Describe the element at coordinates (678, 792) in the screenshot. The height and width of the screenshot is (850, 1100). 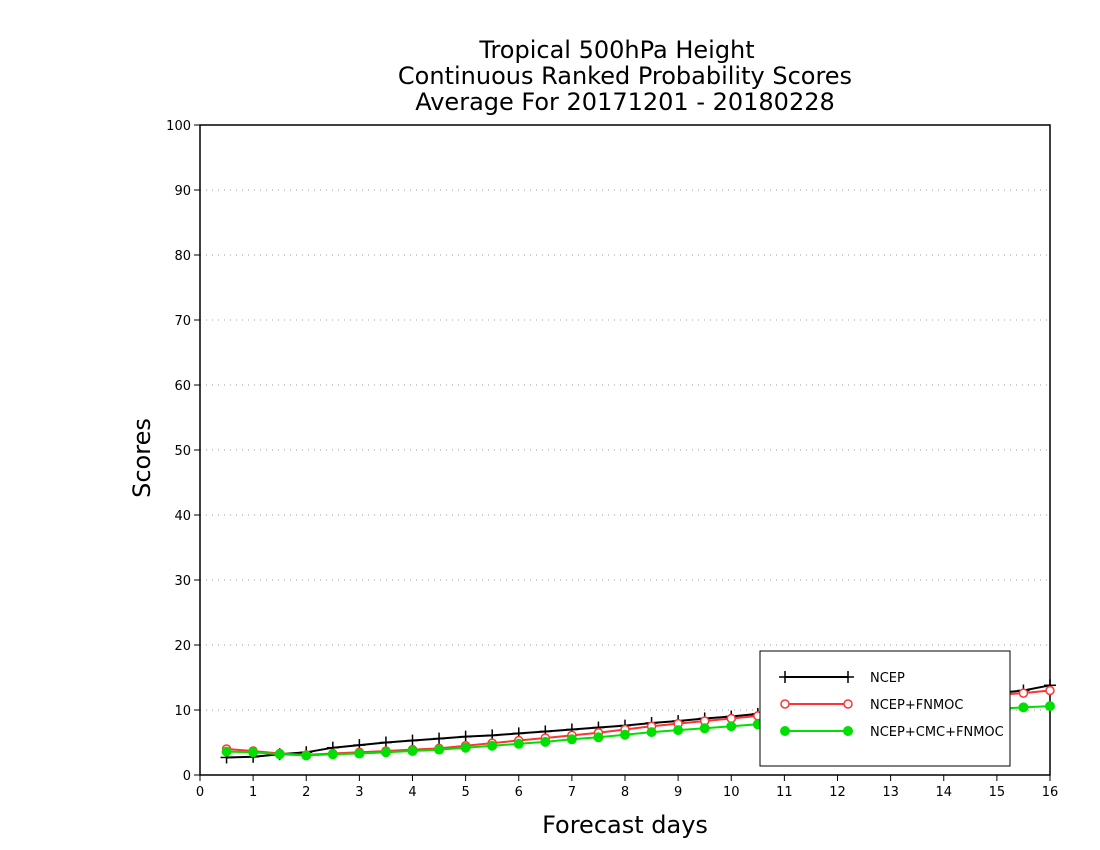
I see `x-tick-label: 9` at that location.